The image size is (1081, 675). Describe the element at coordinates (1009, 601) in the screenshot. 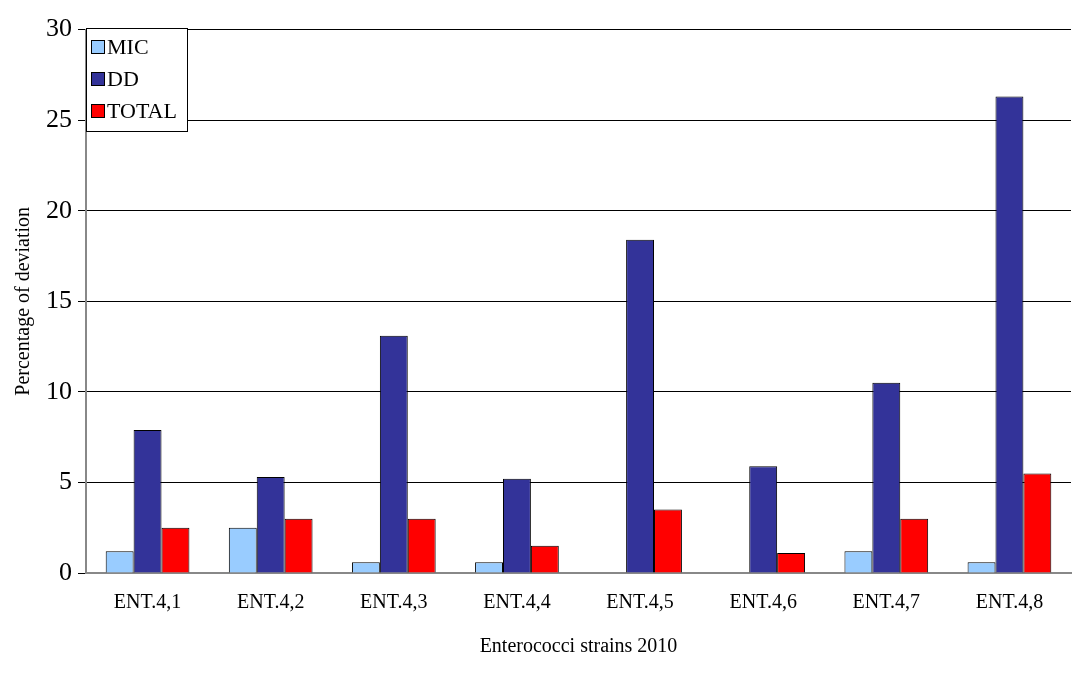

I see `x-tick-label: ENT.4,8` at that location.